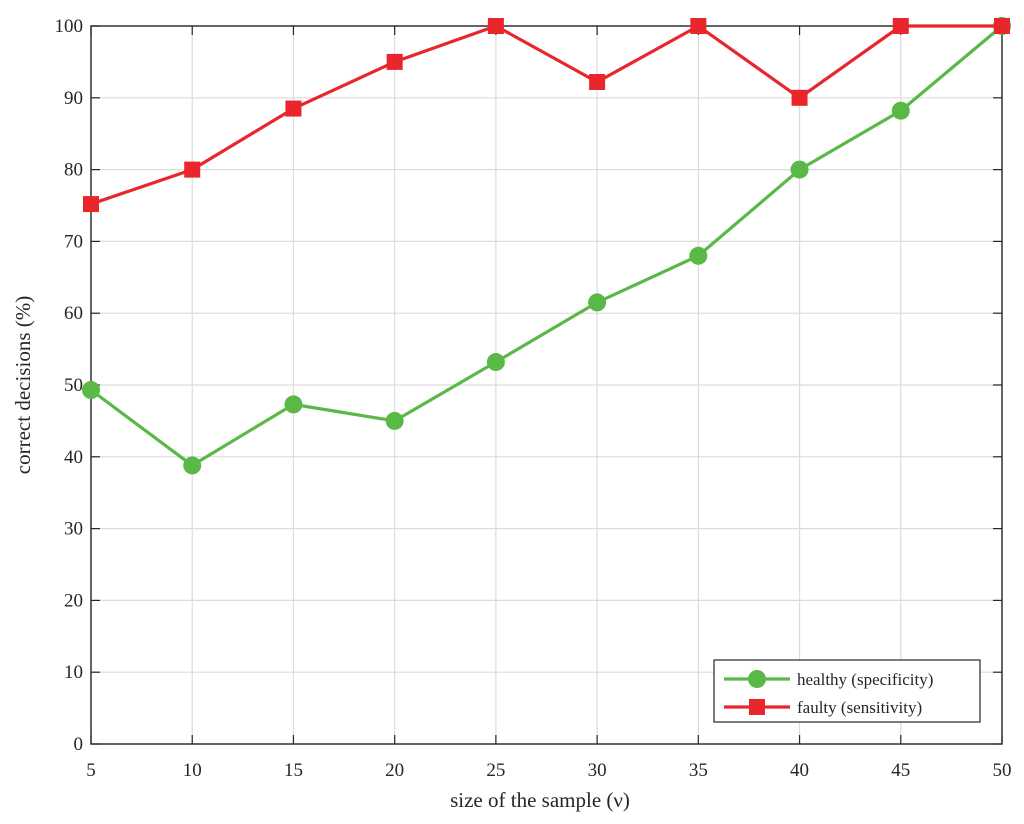 The width and height of the screenshot is (1024, 824). What do you see at coordinates (495, 770) in the screenshot?
I see `x-tick-label: 25` at bounding box center [495, 770].